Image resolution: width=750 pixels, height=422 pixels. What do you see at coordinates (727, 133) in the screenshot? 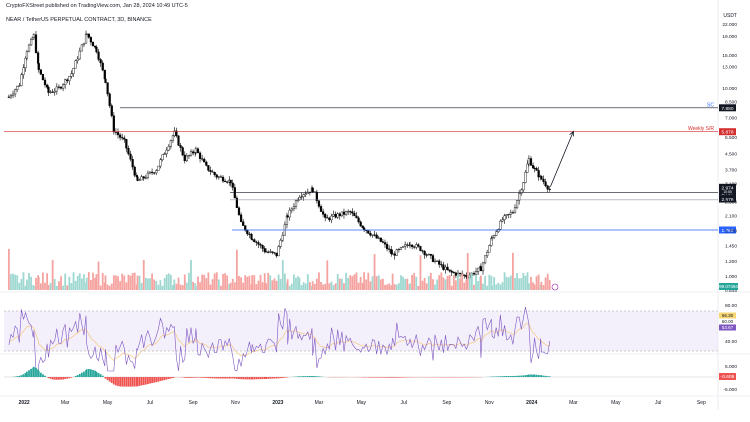
I see `level-badge-value: 5.878` at bounding box center [727, 133].